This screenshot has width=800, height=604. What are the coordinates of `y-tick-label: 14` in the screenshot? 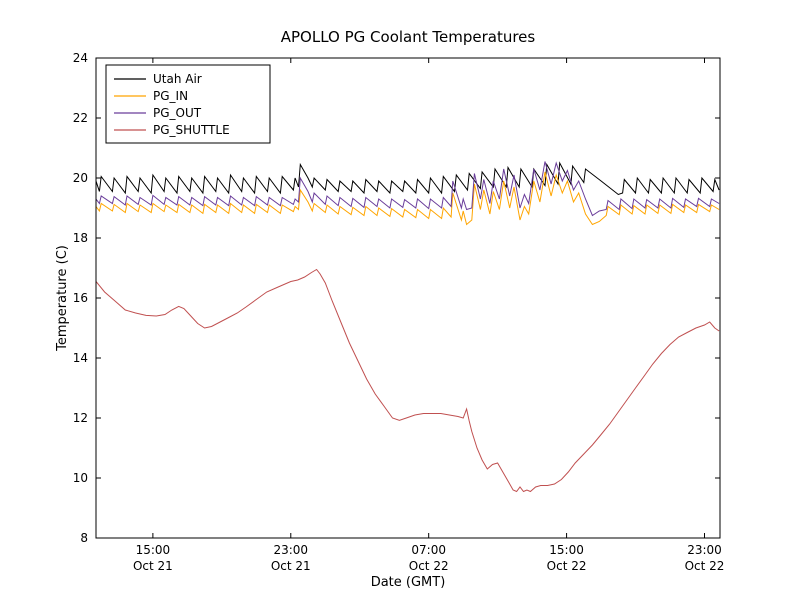 It's located at (80, 358).